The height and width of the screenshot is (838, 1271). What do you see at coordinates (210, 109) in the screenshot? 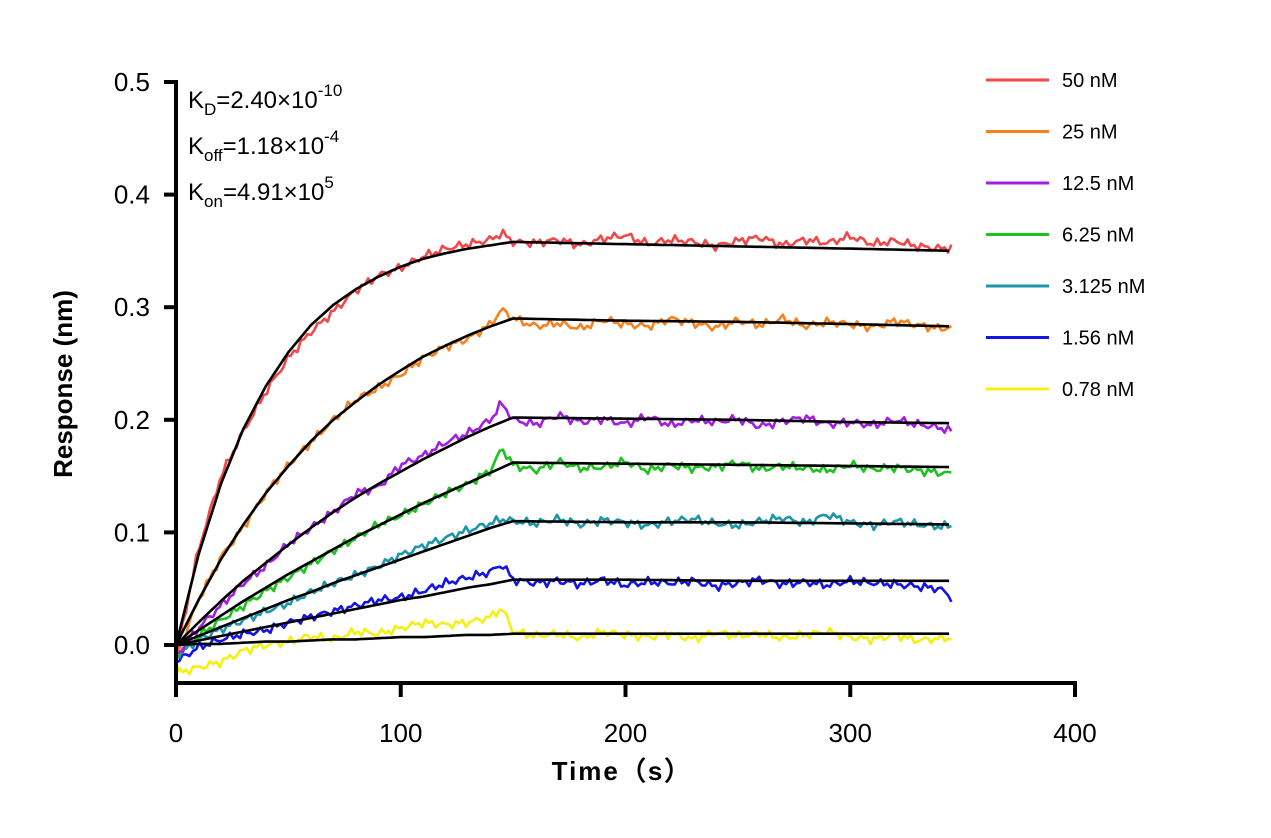
I see `kinetic-constant-sub: D` at bounding box center [210, 109].